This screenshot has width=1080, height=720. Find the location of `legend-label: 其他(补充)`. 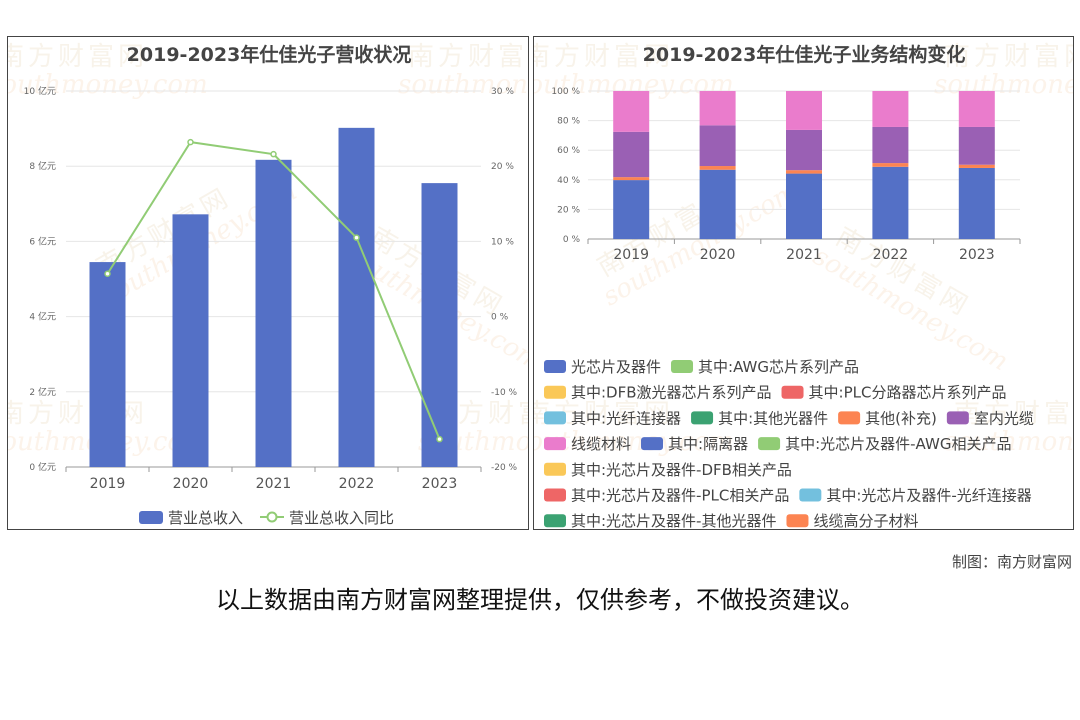

legend-label: 其他(补充) is located at coordinates (901, 418).